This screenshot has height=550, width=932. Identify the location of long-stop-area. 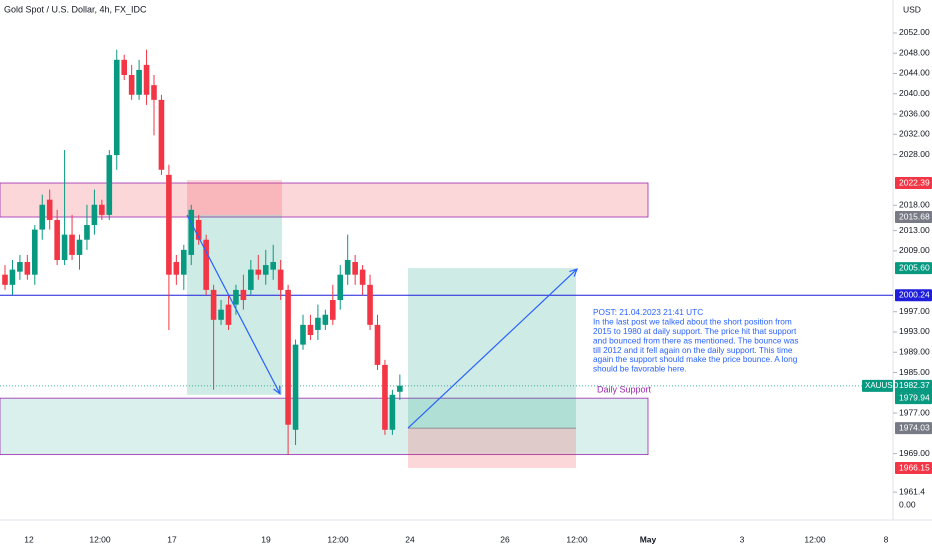
(492, 448).